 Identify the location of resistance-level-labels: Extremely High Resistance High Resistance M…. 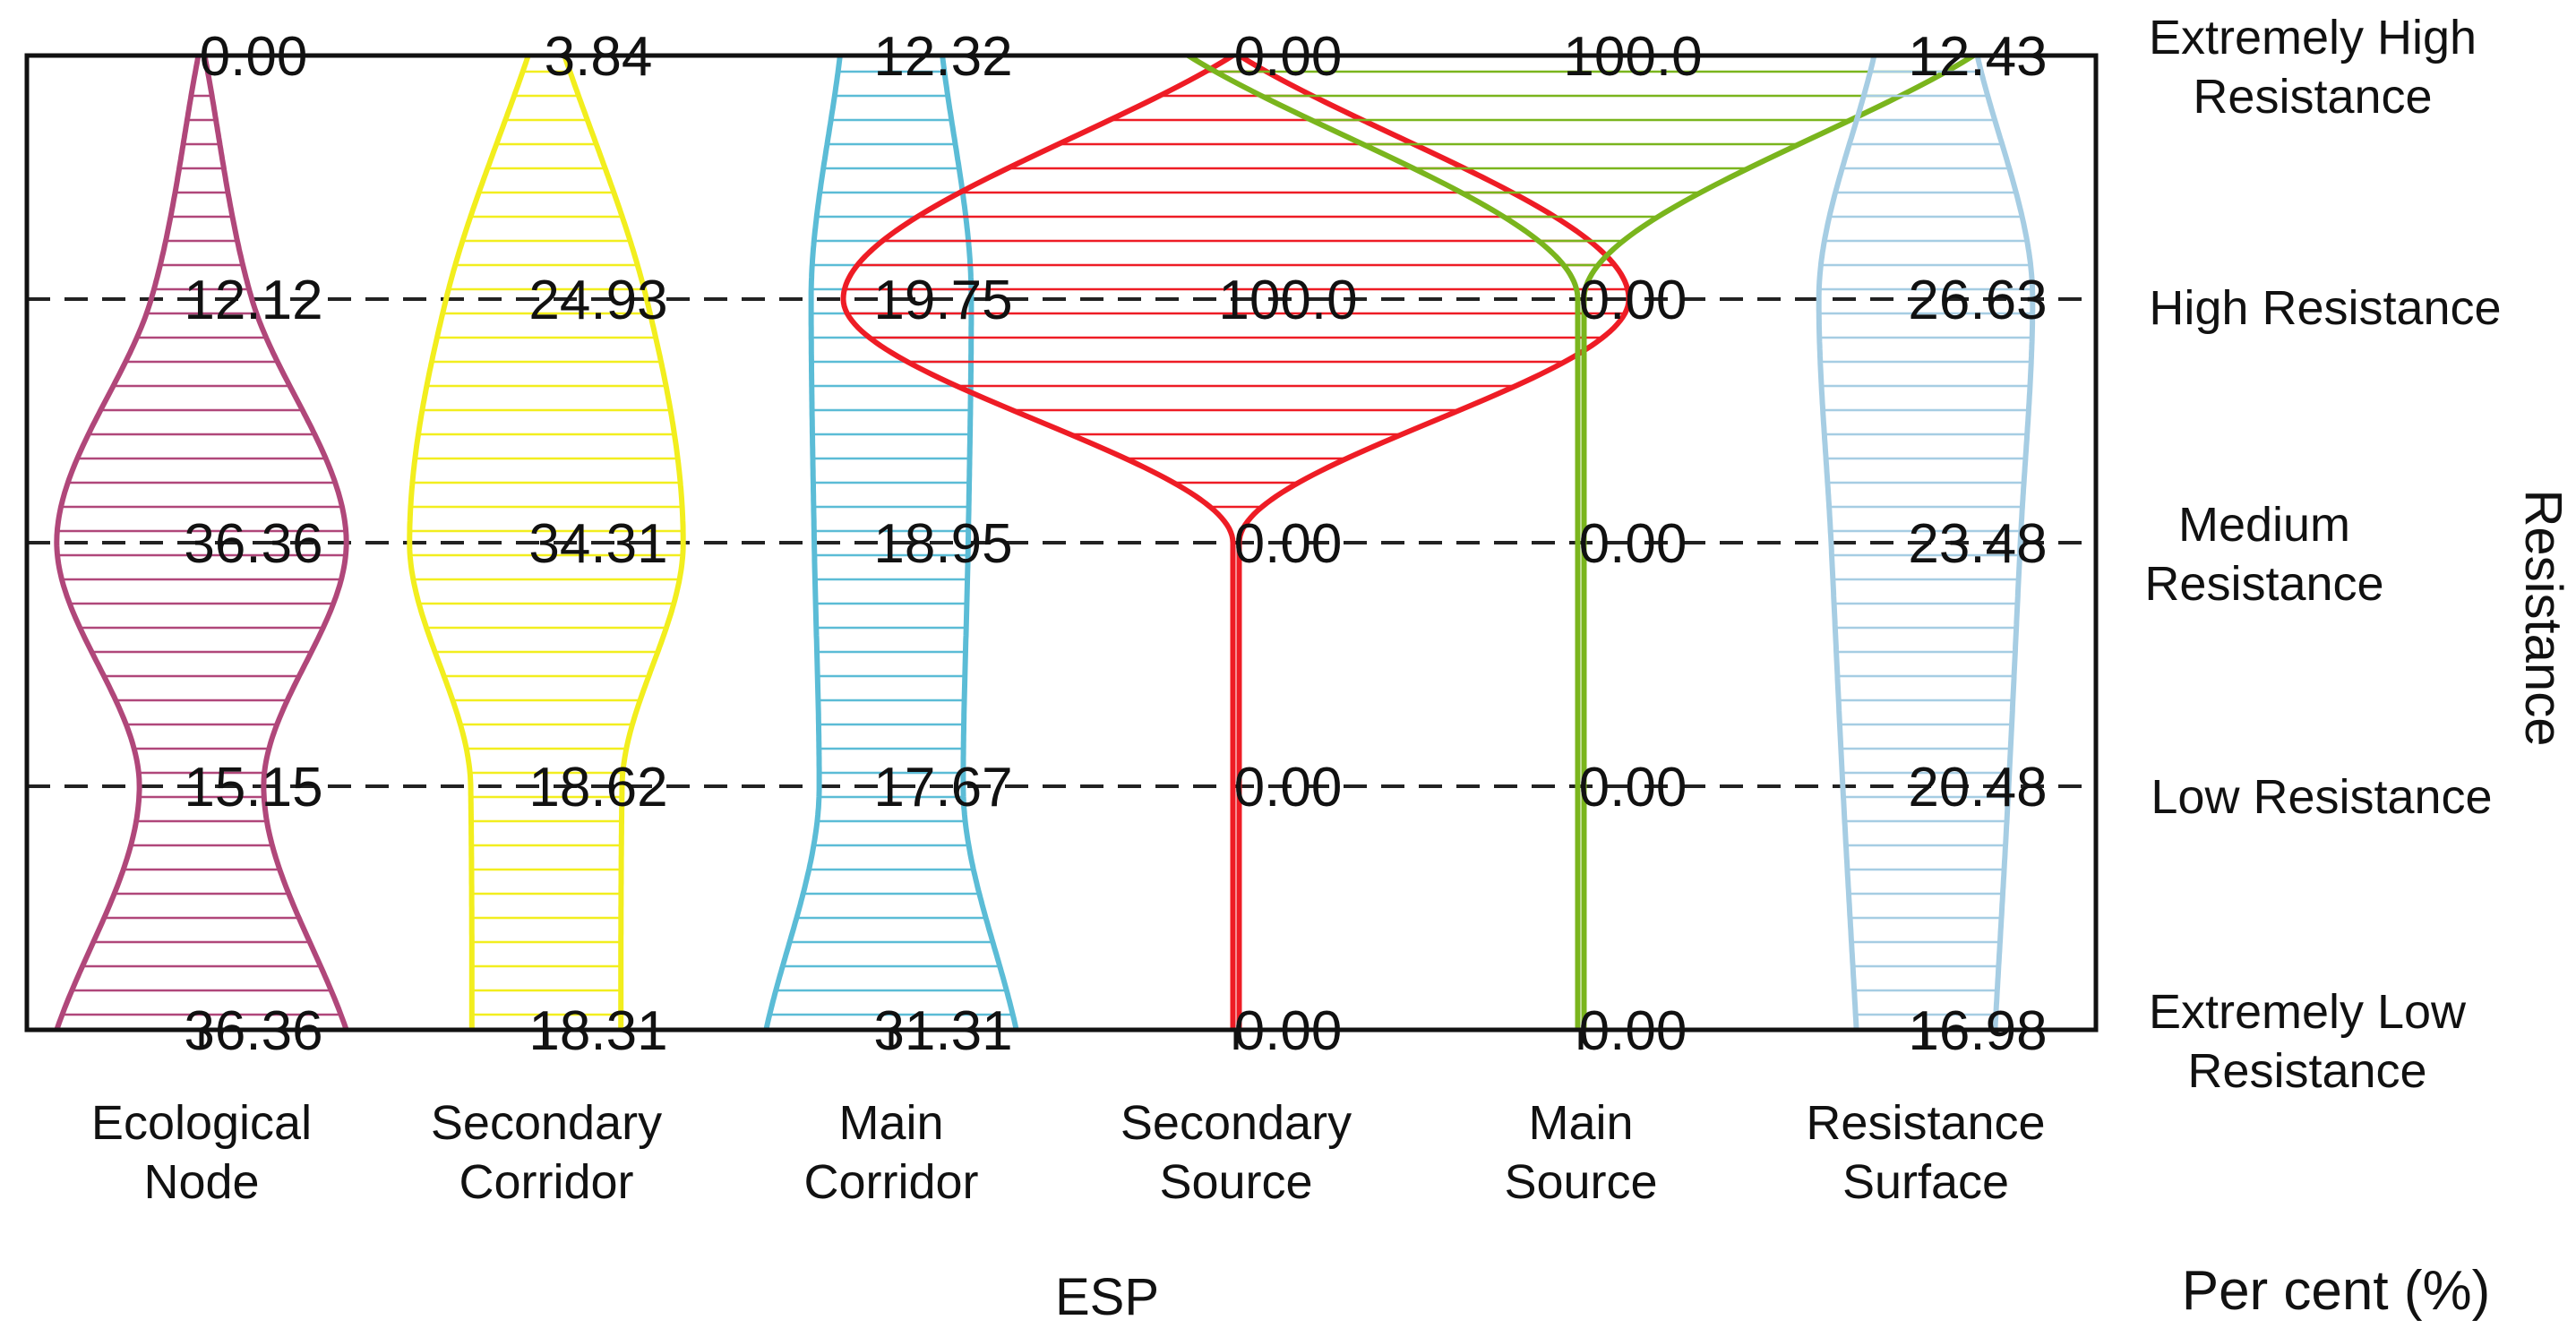
(2322, 554).